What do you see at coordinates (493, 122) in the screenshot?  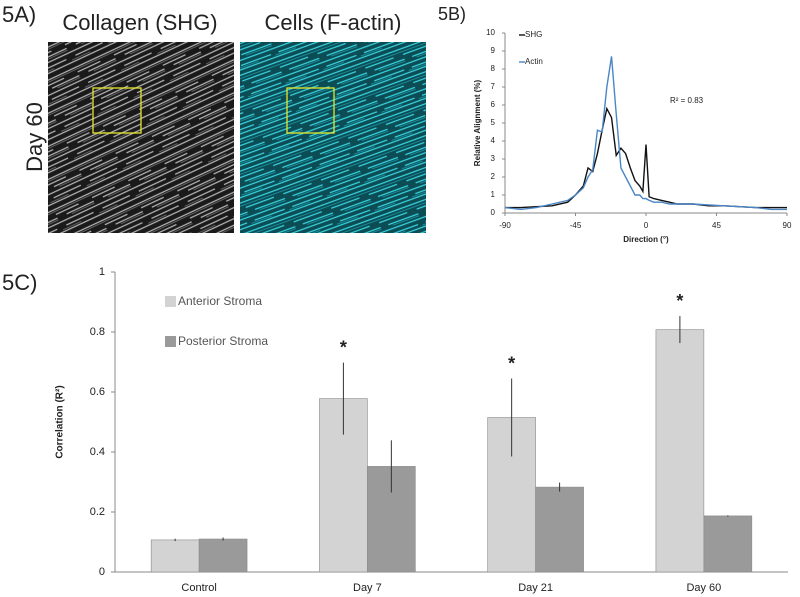 I see `y-tick-label: 5` at bounding box center [493, 122].